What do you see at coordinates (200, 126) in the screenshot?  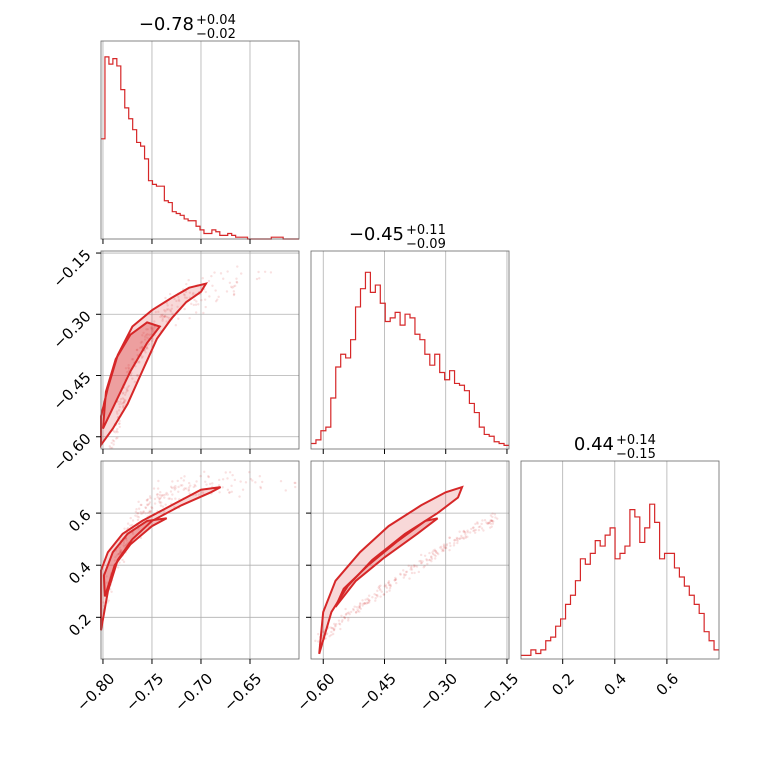 I see `hist-panel-0: −0.78 +0.04−0.02` at bounding box center [200, 126].